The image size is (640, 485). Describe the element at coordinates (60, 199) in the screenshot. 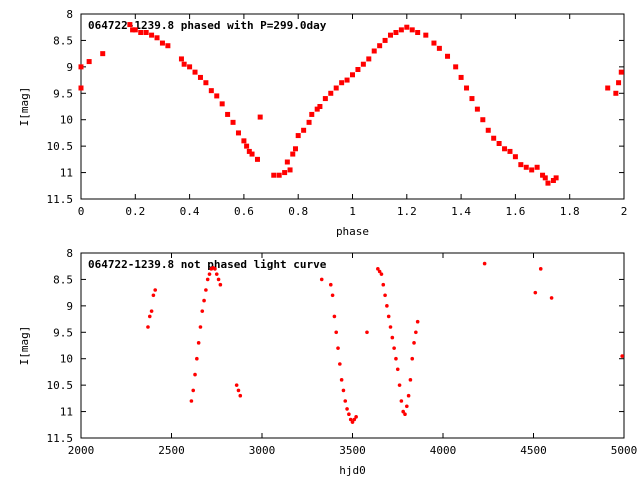

I see `y-tick-label: 11.5` at that location.